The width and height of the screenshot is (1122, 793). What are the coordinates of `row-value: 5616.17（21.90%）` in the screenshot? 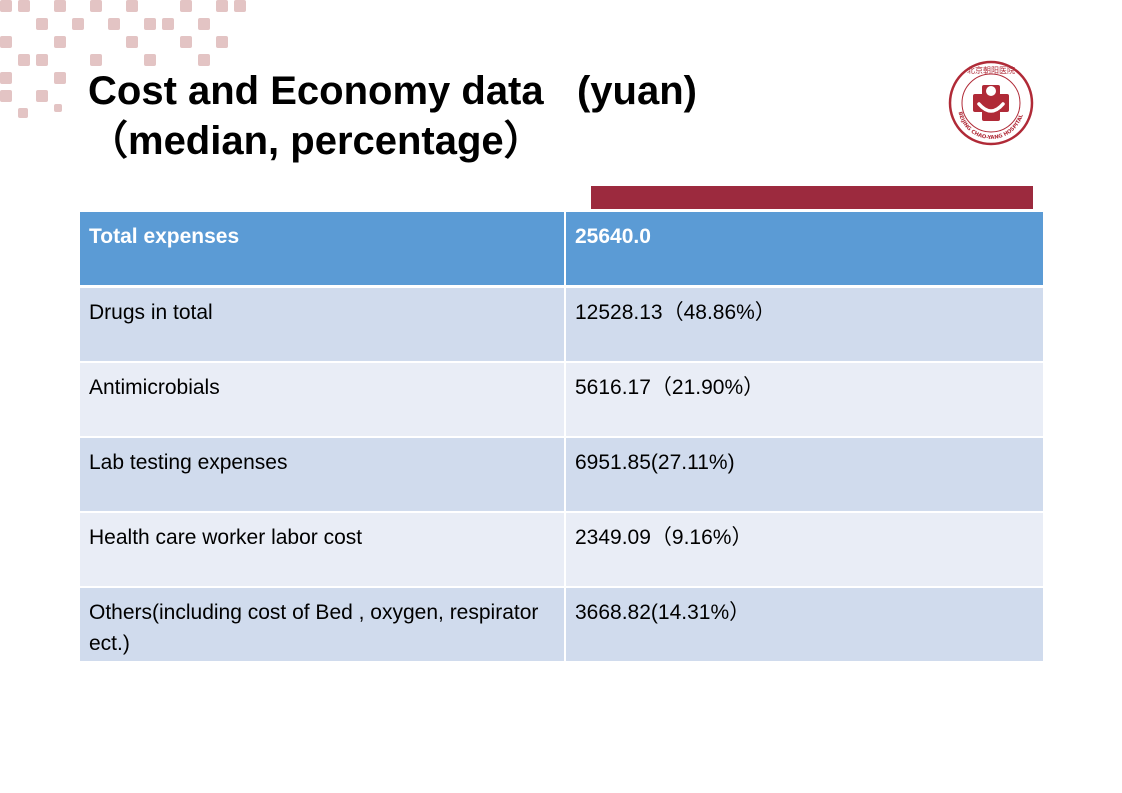 It's located at (804, 400).